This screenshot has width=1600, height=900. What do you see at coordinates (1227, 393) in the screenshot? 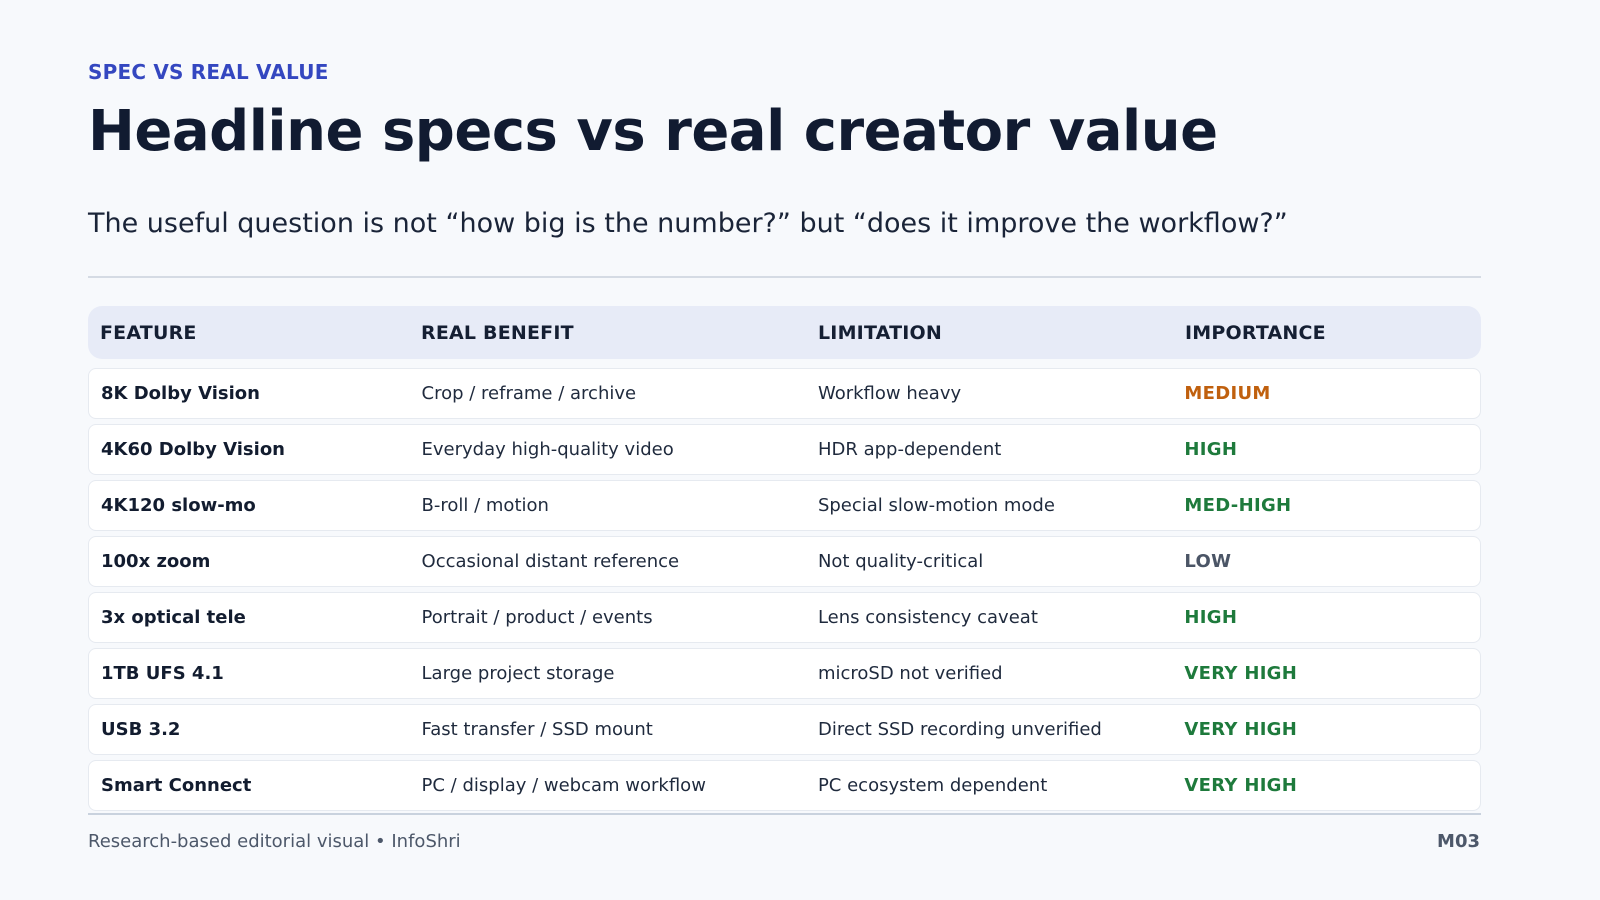
I see `importance-cell: MEDIUM` at bounding box center [1227, 393].